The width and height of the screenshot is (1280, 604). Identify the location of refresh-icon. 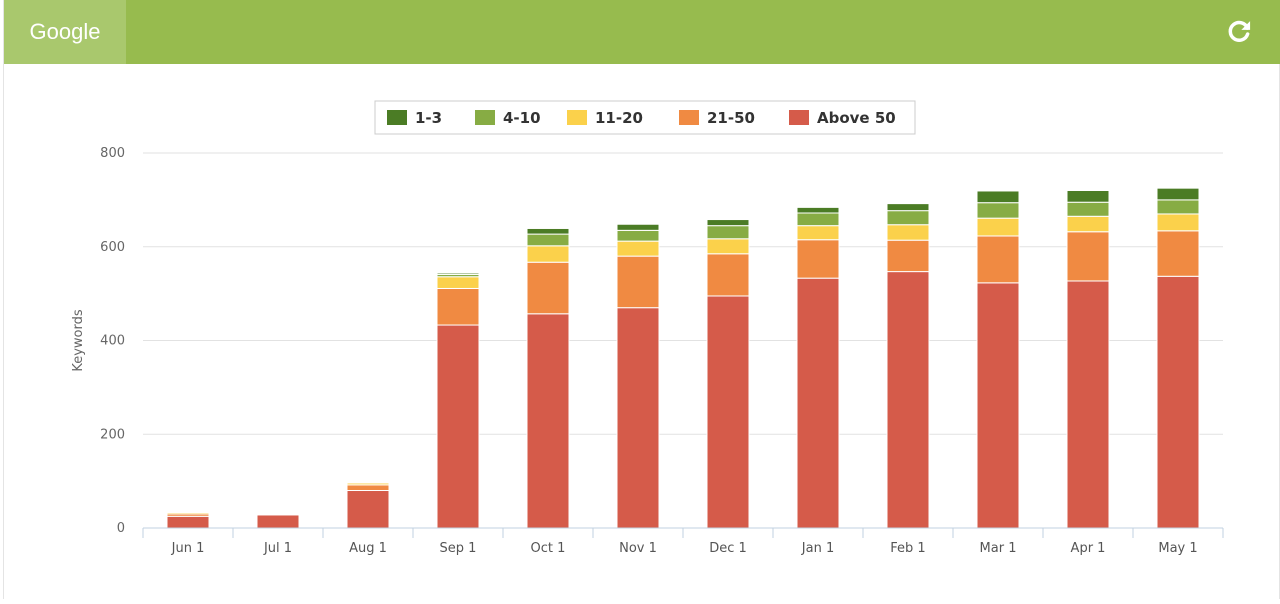
(1239, 31).